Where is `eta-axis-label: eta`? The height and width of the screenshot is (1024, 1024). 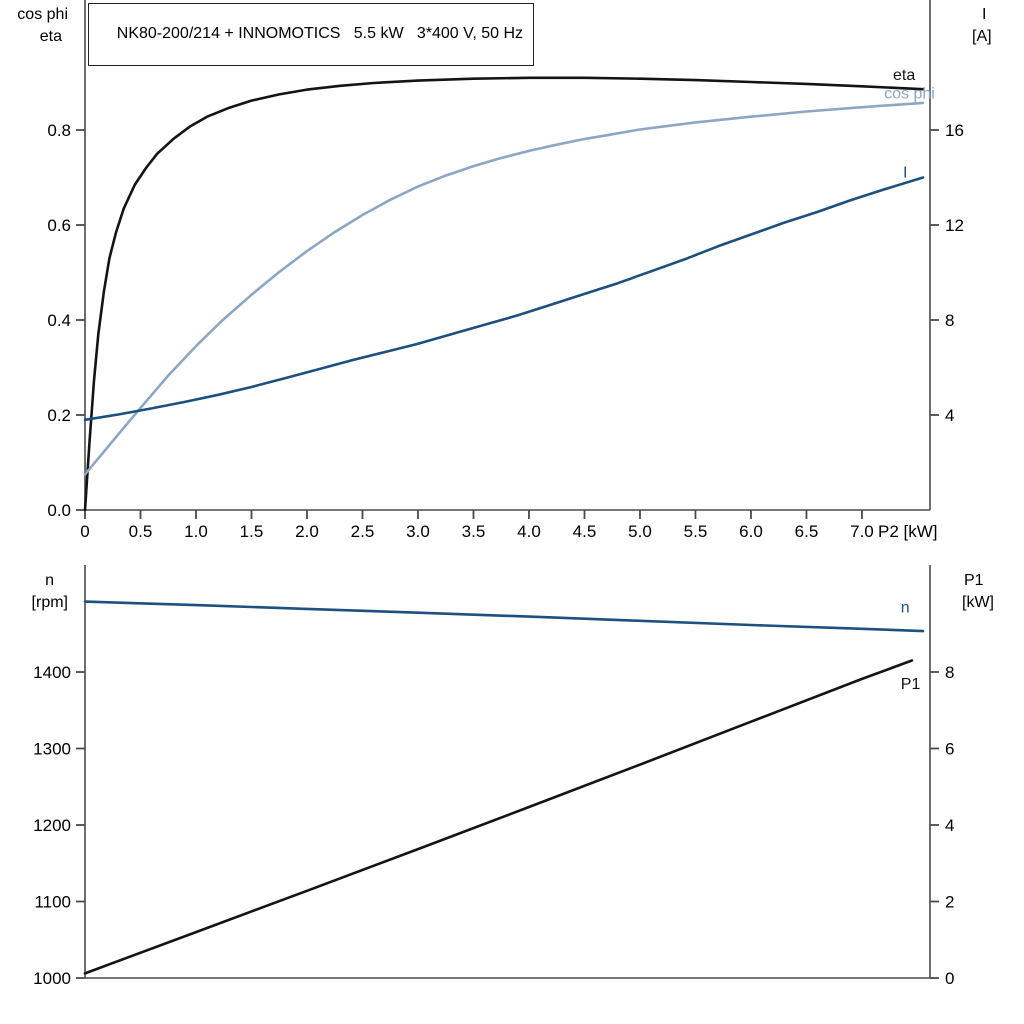 eta-axis-label: eta is located at coordinates (50, 36).